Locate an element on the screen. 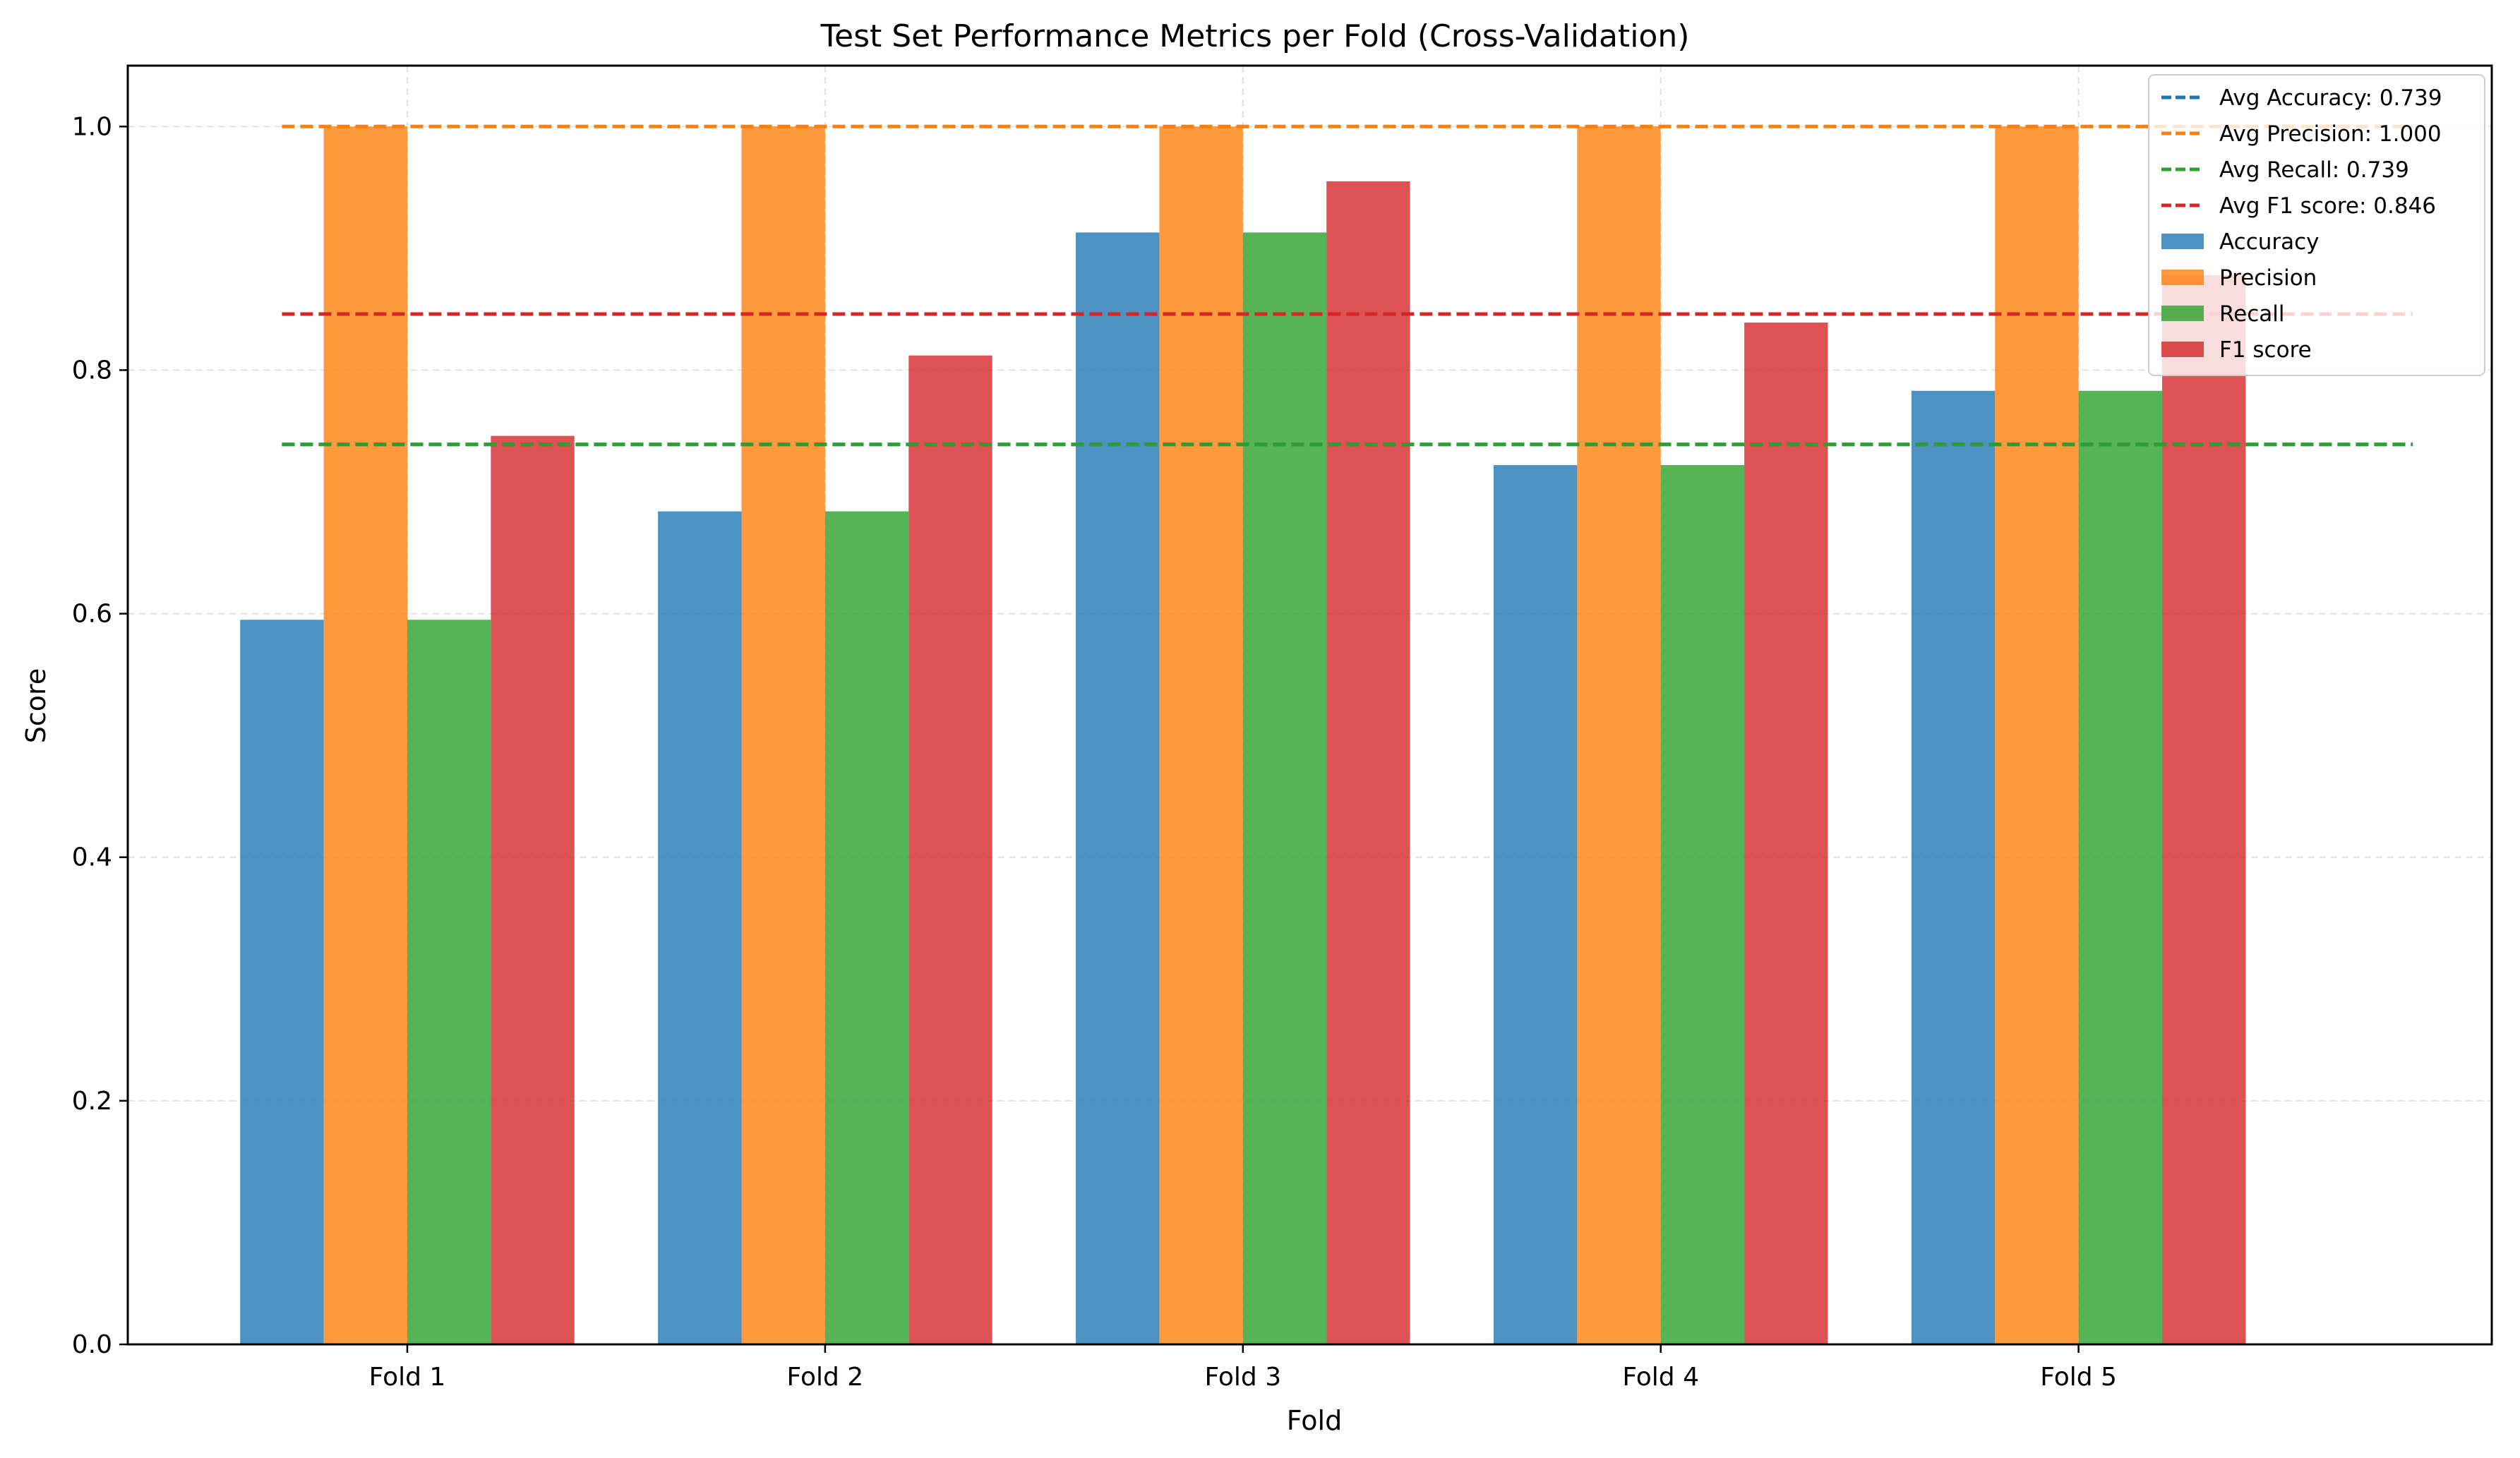 The height and width of the screenshot is (1458, 2520). y-tick-label: 0.2 is located at coordinates (92, 1101).